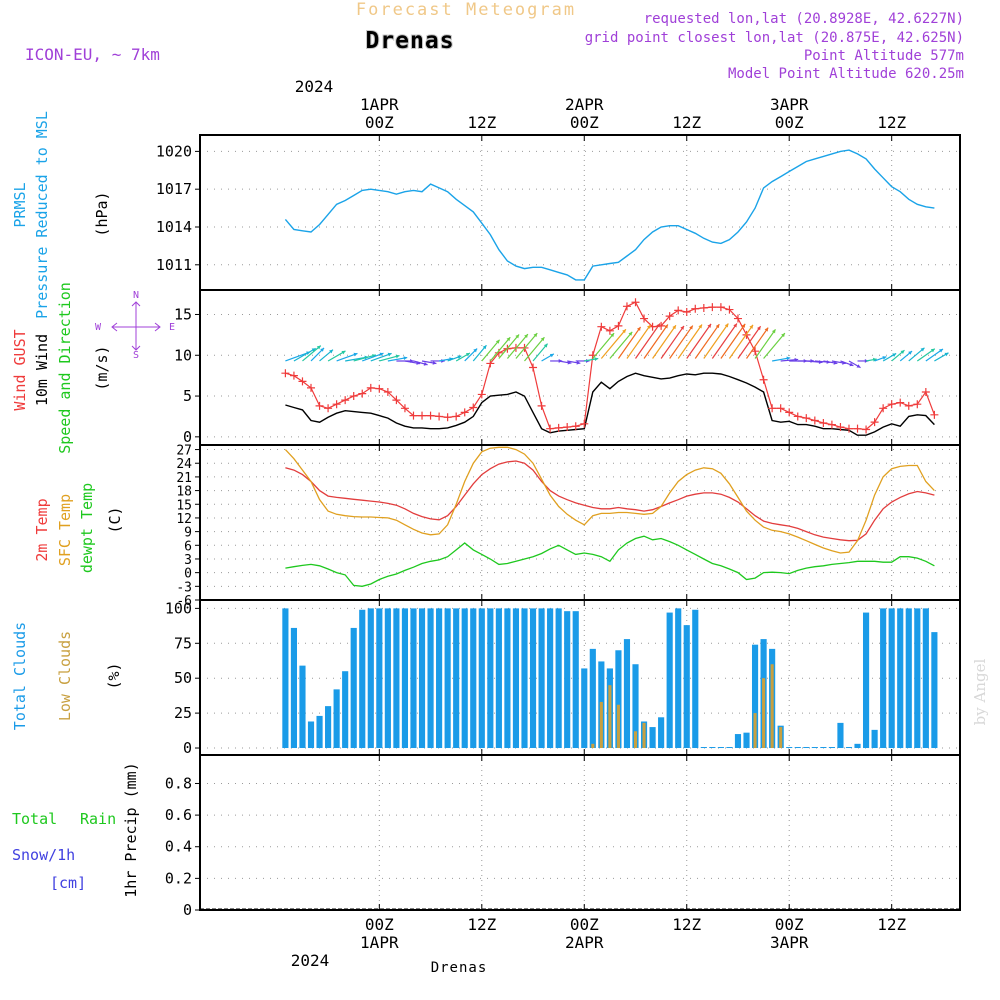 This screenshot has height=1000, width=1000. Describe the element at coordinates (459, 968) in the screenshot. I see `footer-location: Drenas` at that location.